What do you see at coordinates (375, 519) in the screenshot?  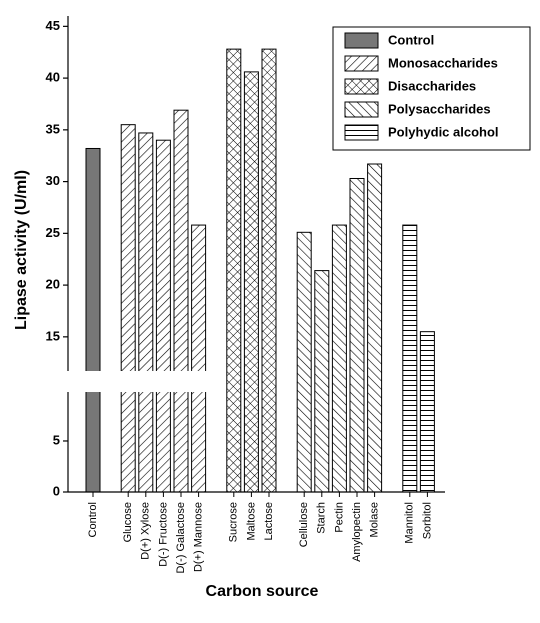 I see `x-tick-label: Molase` at bounding box center [375, 519].